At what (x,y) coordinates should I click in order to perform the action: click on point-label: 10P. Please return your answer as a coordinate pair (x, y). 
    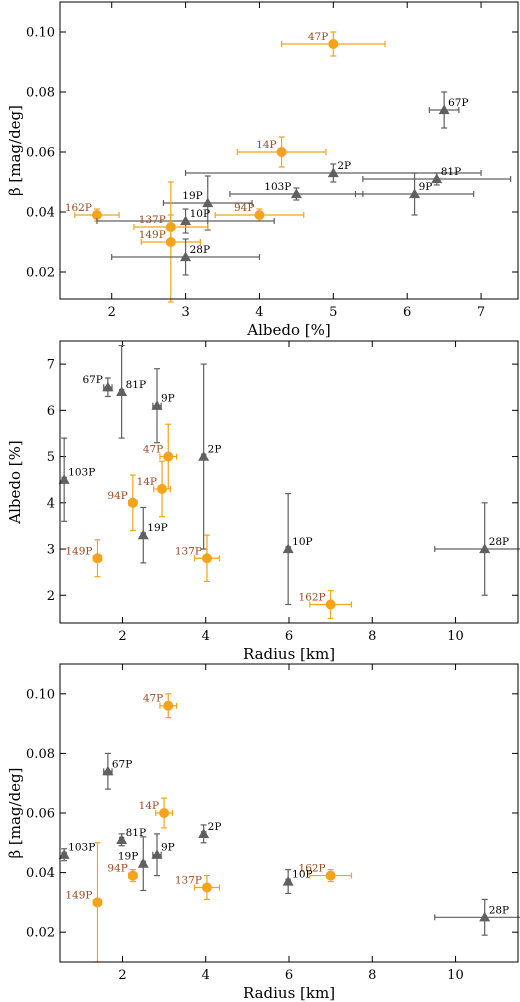
    Looking at the image, I should click on (200, 214).